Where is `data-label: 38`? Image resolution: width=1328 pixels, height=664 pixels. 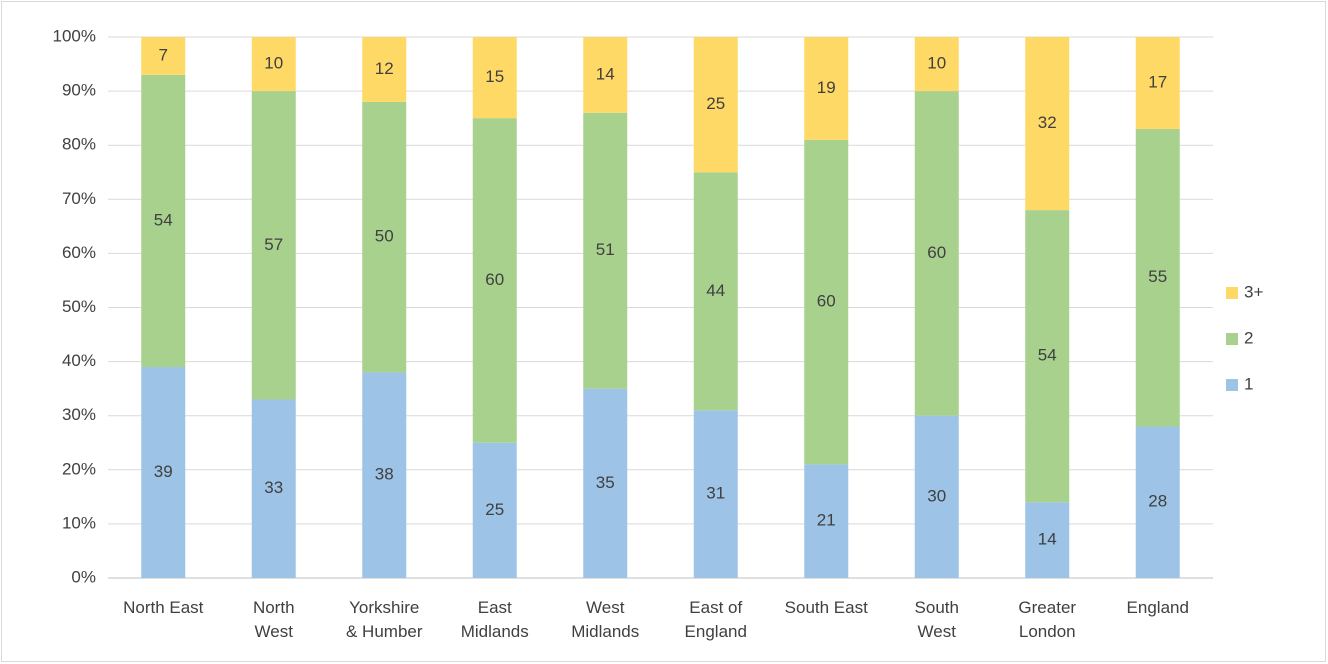 data-label: 38 is located at coordinates (384, 474).